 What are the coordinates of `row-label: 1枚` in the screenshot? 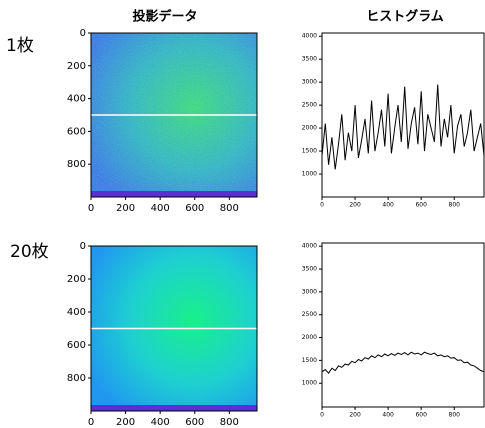 It's located at (20, 46).